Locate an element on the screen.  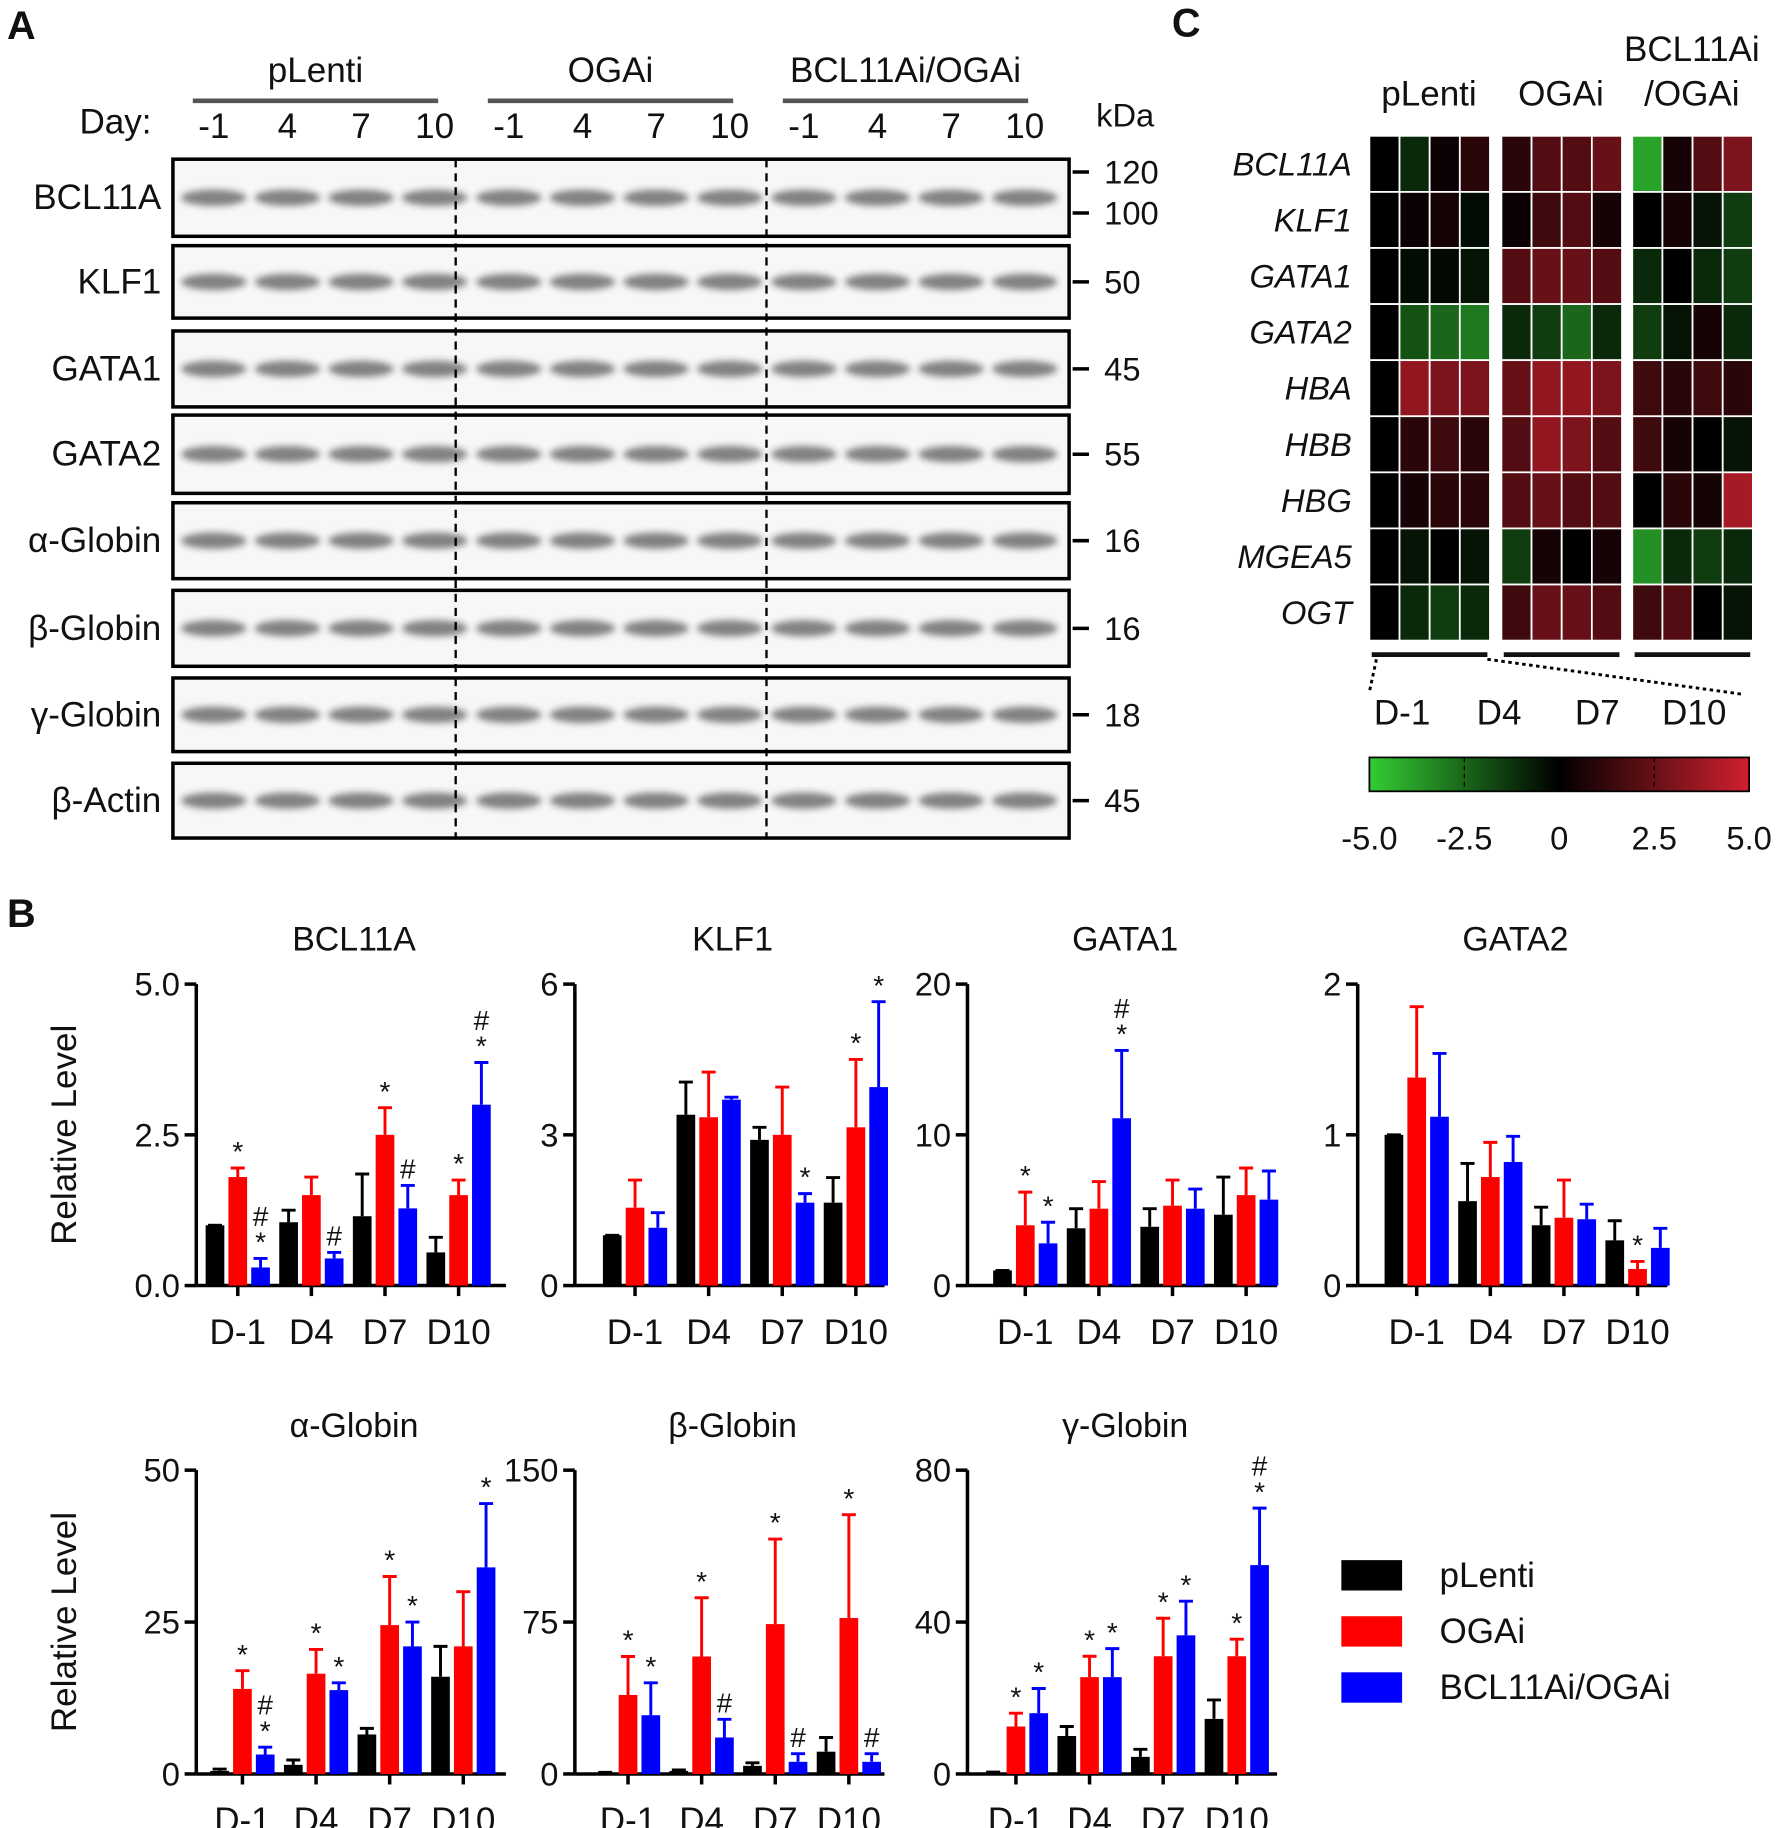
panel-label: A is located at coordinates (21, 26).